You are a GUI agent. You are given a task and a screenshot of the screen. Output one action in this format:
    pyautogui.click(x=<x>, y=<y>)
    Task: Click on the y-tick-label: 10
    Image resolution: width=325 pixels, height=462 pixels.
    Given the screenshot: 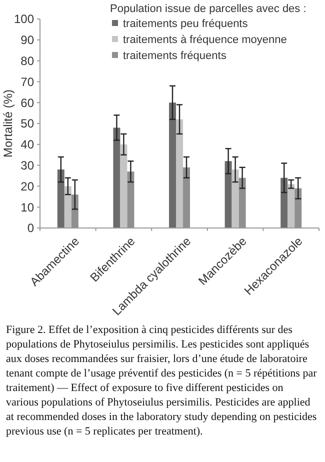 What is the action you would take?
    pyautogui.click(x=27, y=207)
    